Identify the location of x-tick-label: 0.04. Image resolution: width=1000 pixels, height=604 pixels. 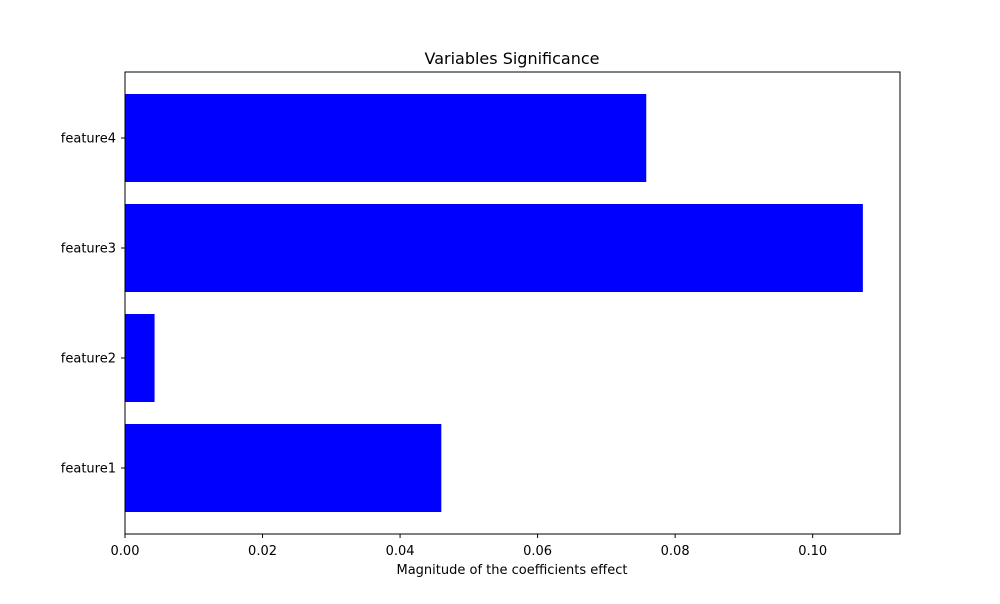
(400, 551).